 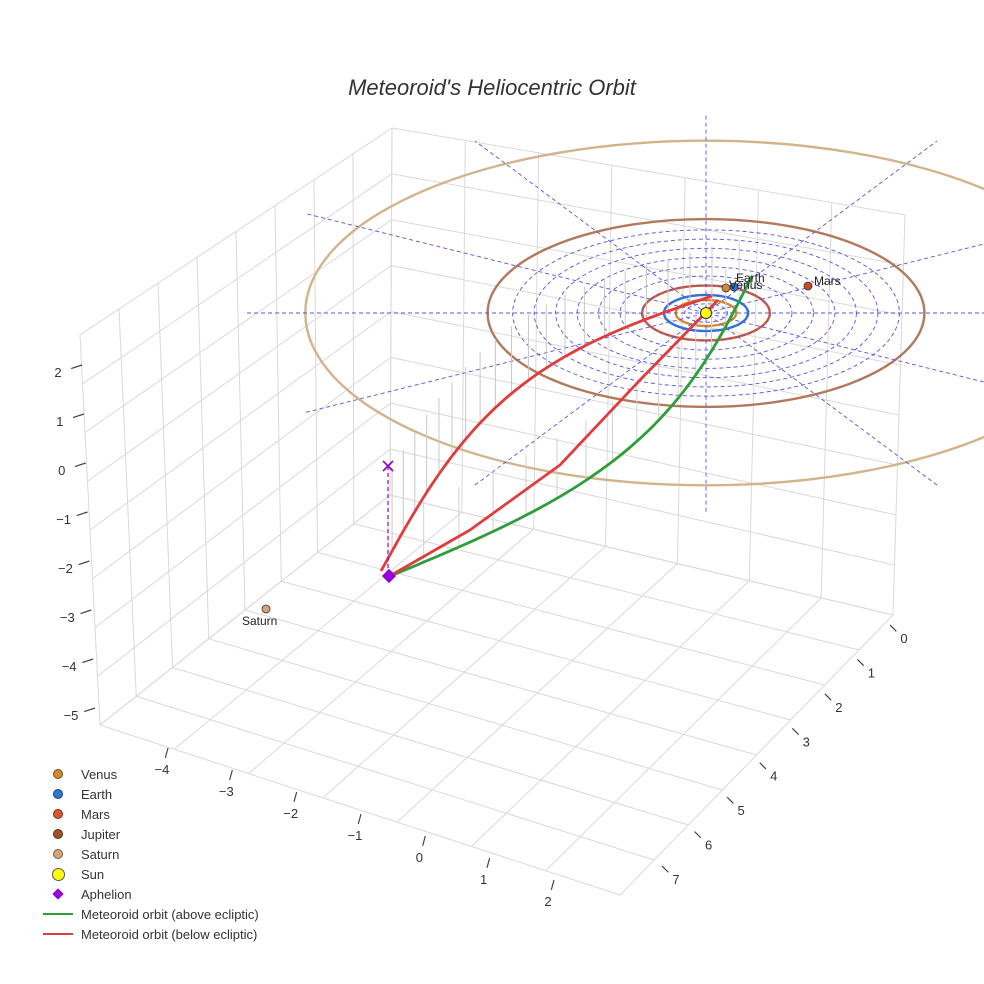 What do you see at coordinates (170, 914) in the screenshot?
I see `legend-label: Meteoroid orbit (above ecliptic)` at bounding box center [170, 914].